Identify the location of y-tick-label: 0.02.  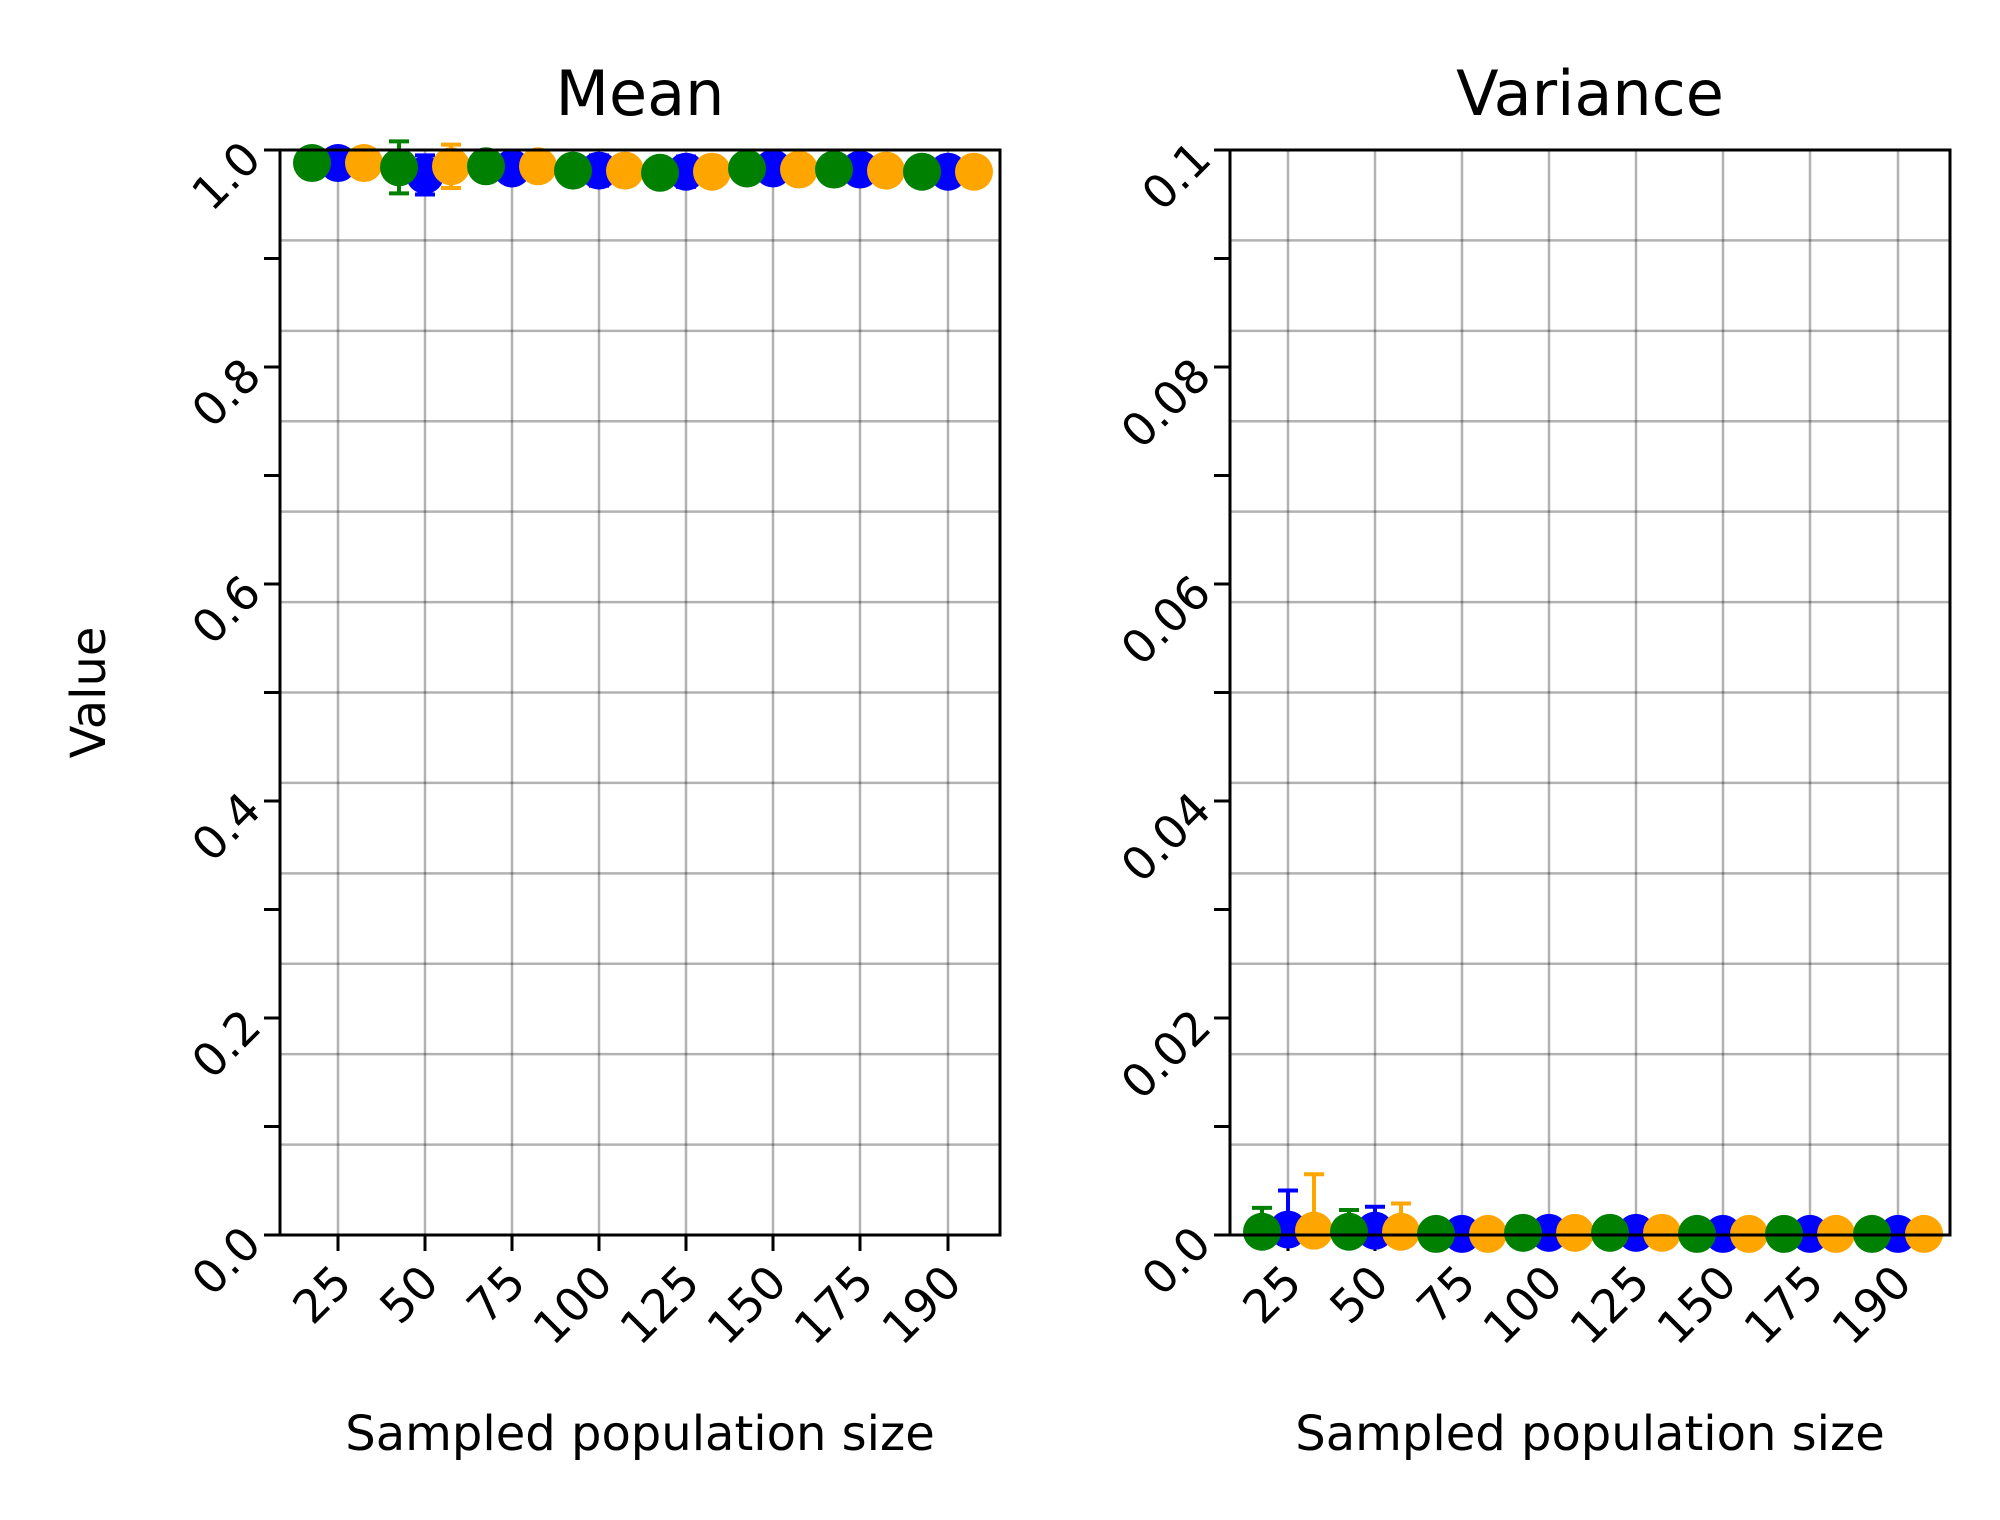
(1165, 1054).